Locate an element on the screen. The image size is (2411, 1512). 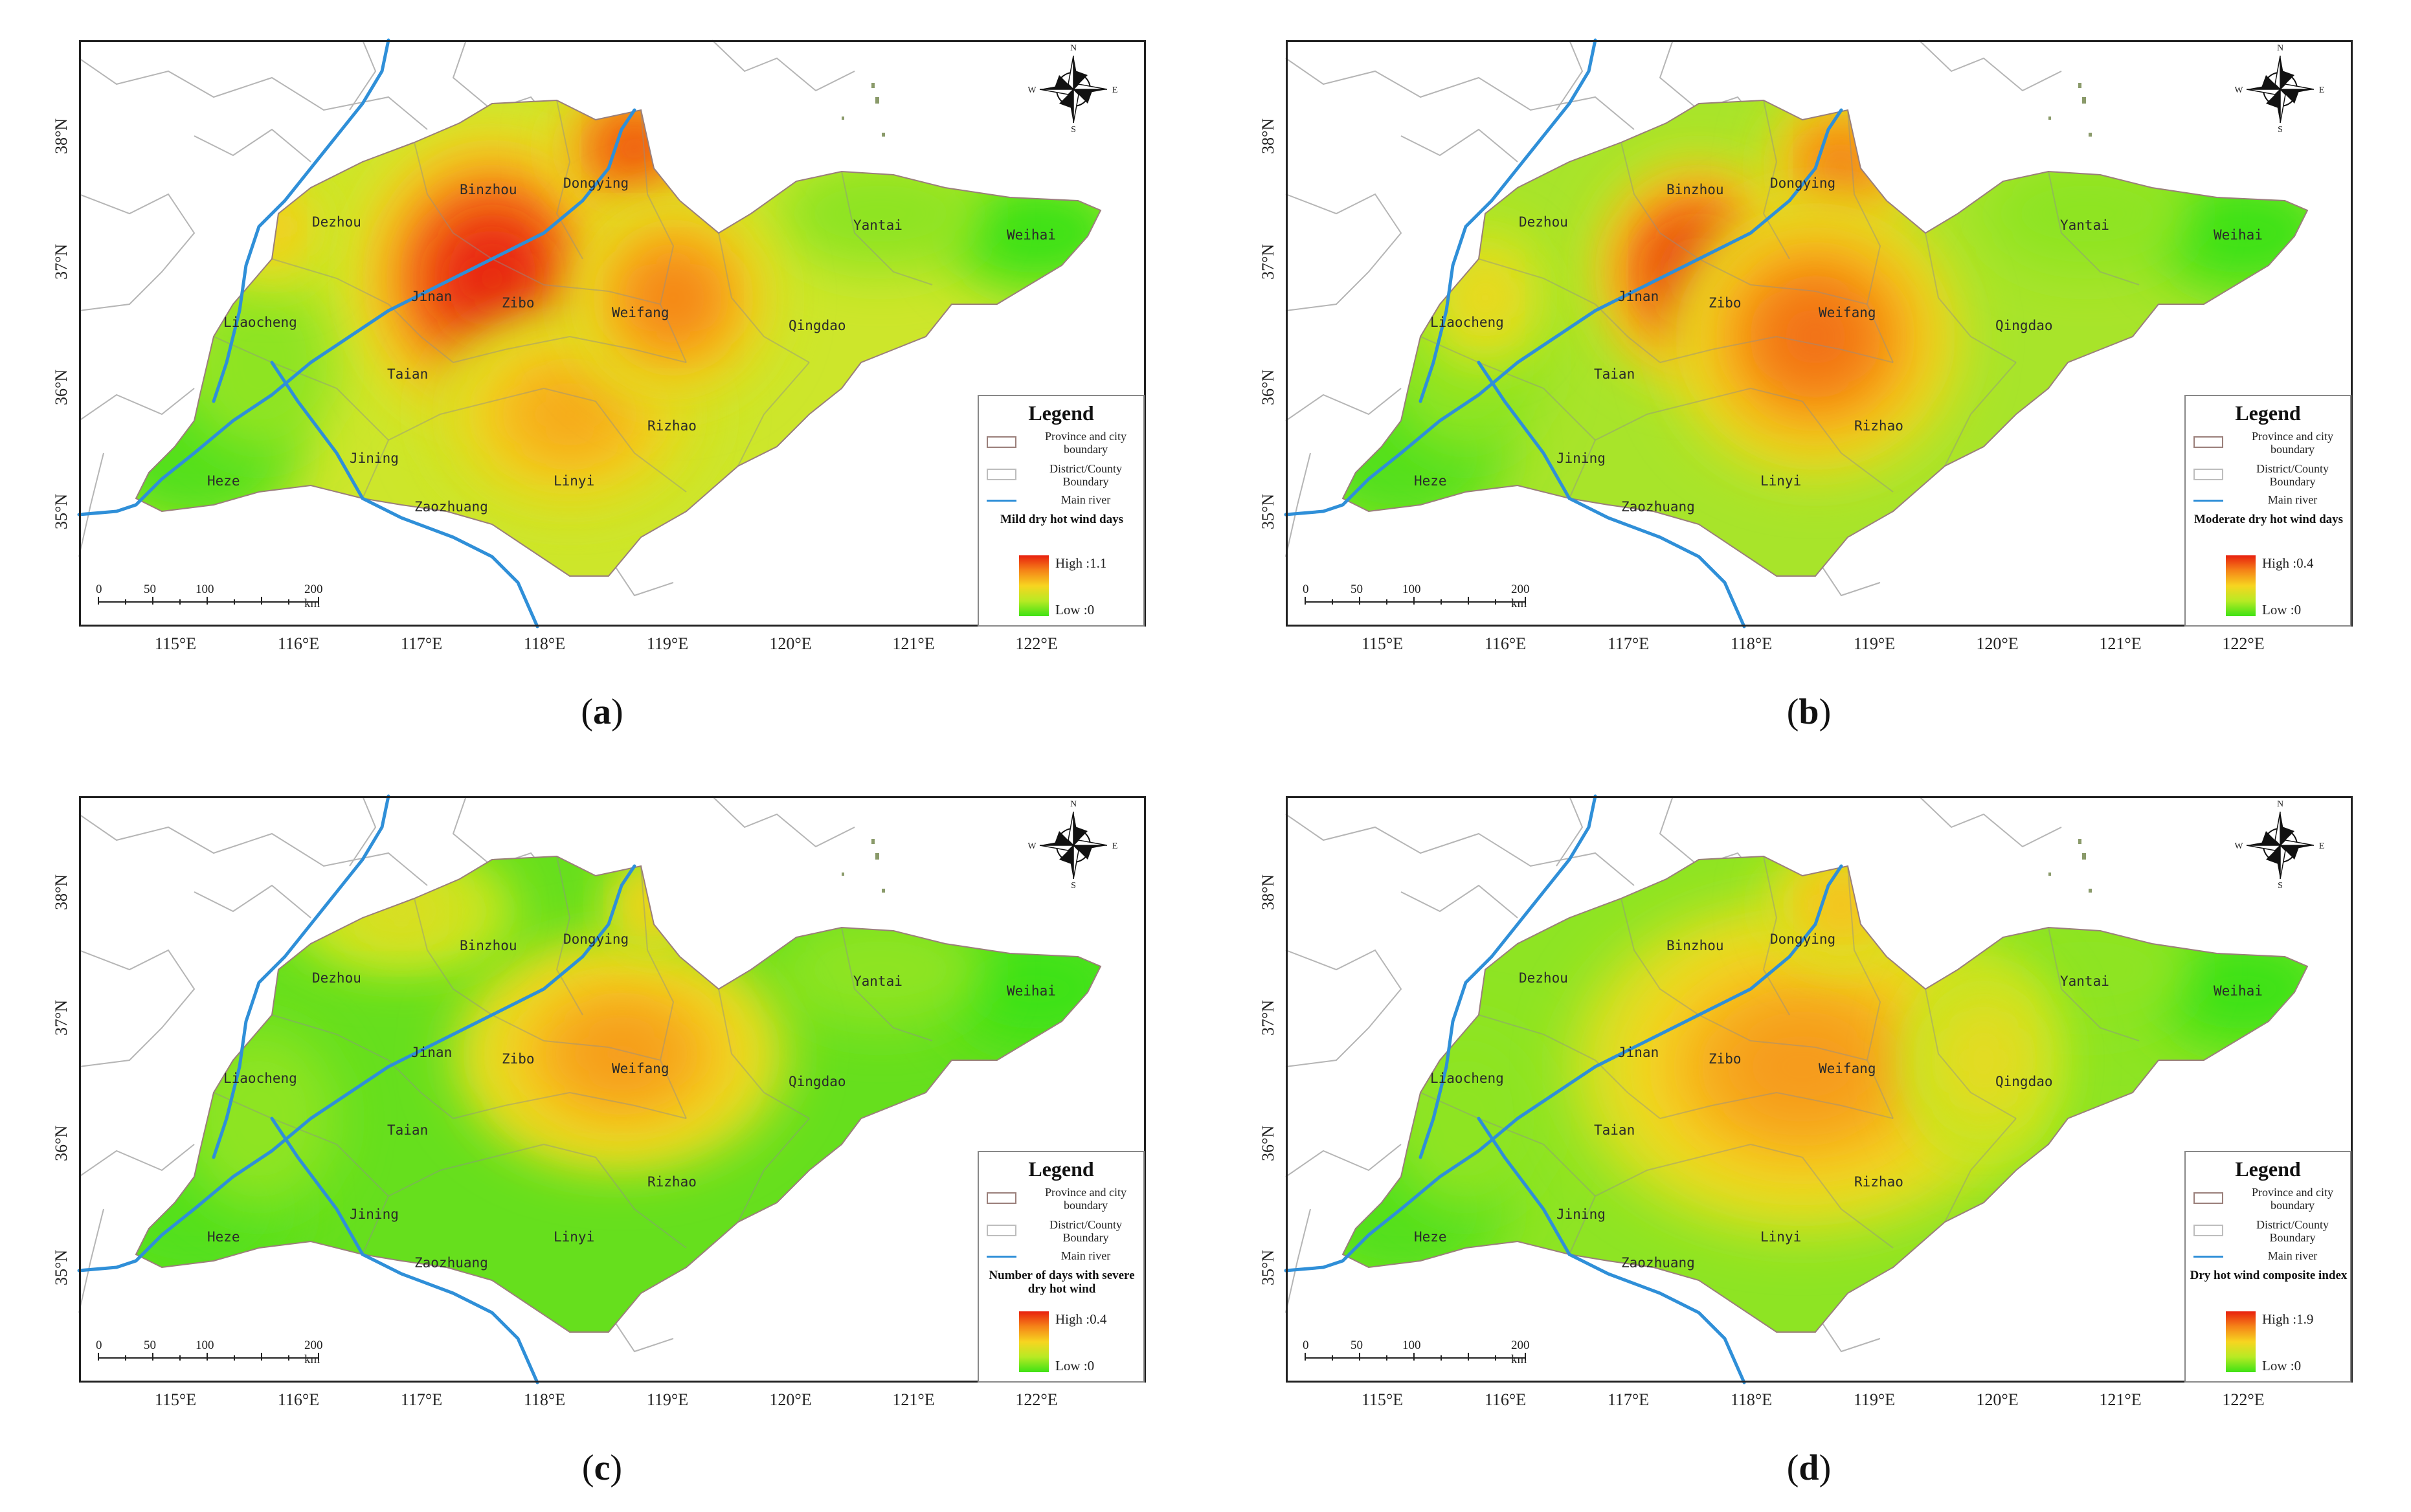
legend-high: High :0.4 is located at coordinates (2288, 563).